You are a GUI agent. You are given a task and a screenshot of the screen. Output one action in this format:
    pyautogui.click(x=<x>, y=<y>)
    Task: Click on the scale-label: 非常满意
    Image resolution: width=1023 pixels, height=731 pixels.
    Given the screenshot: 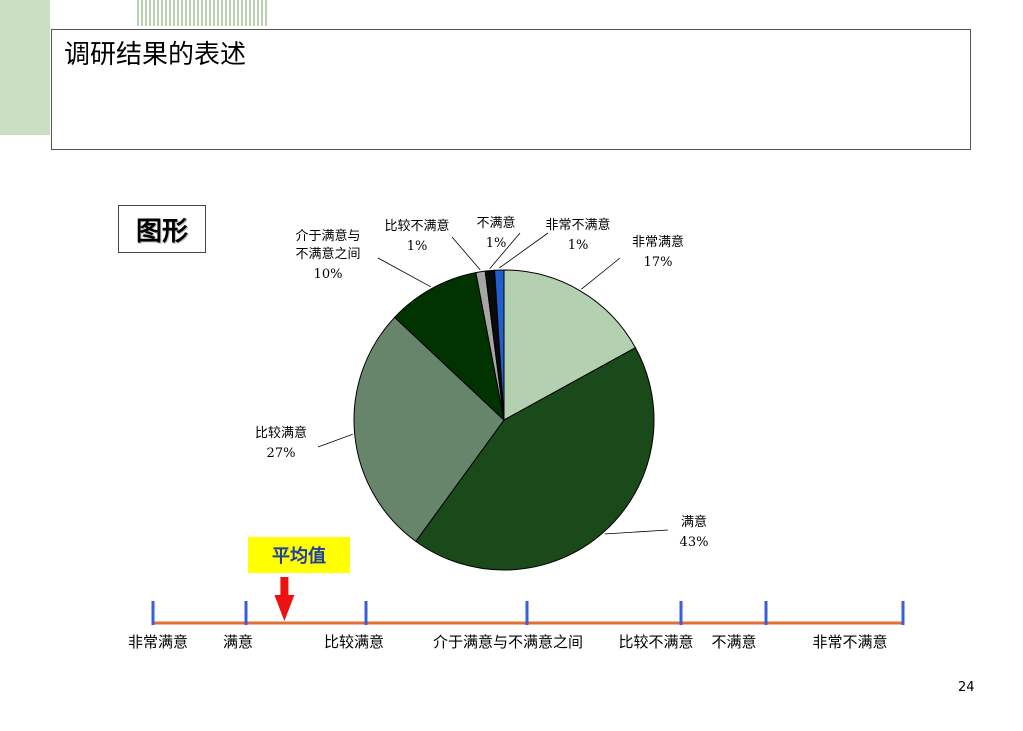 What is the action you would take?
    pyautogui.click(x=158, y=642)
    